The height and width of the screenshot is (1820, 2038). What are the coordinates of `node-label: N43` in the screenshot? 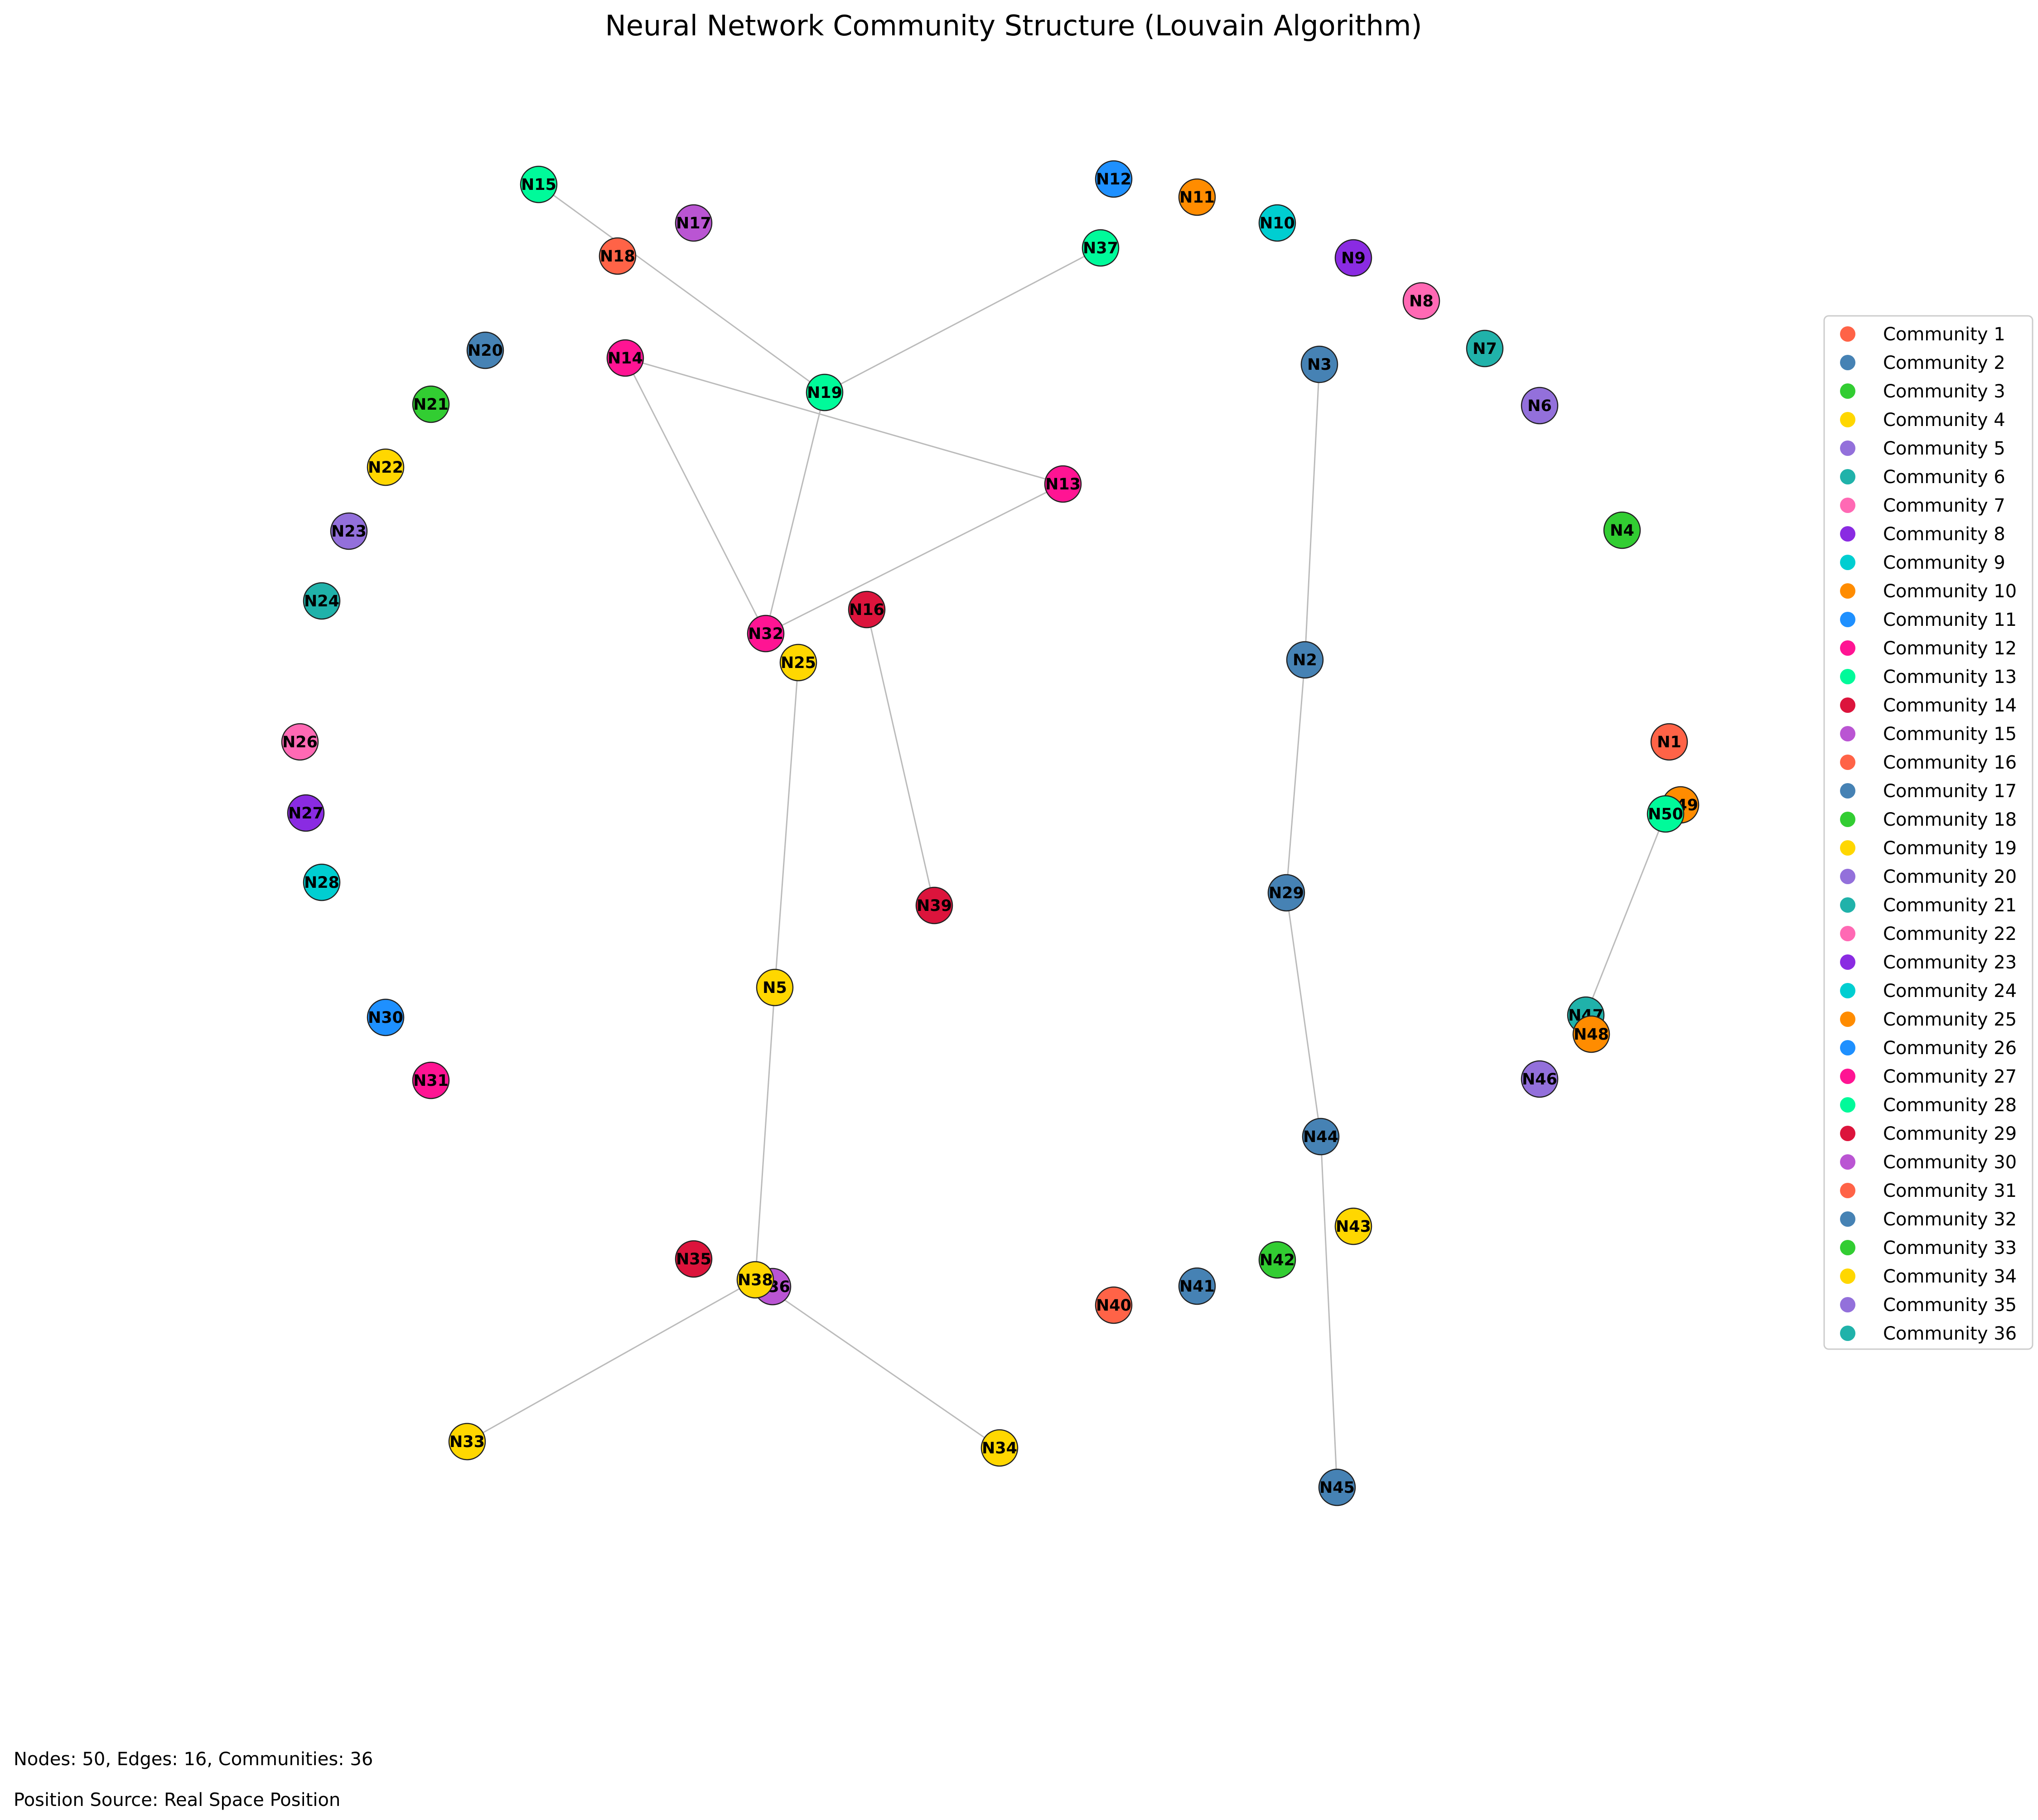 It's located at (1353, 1227).